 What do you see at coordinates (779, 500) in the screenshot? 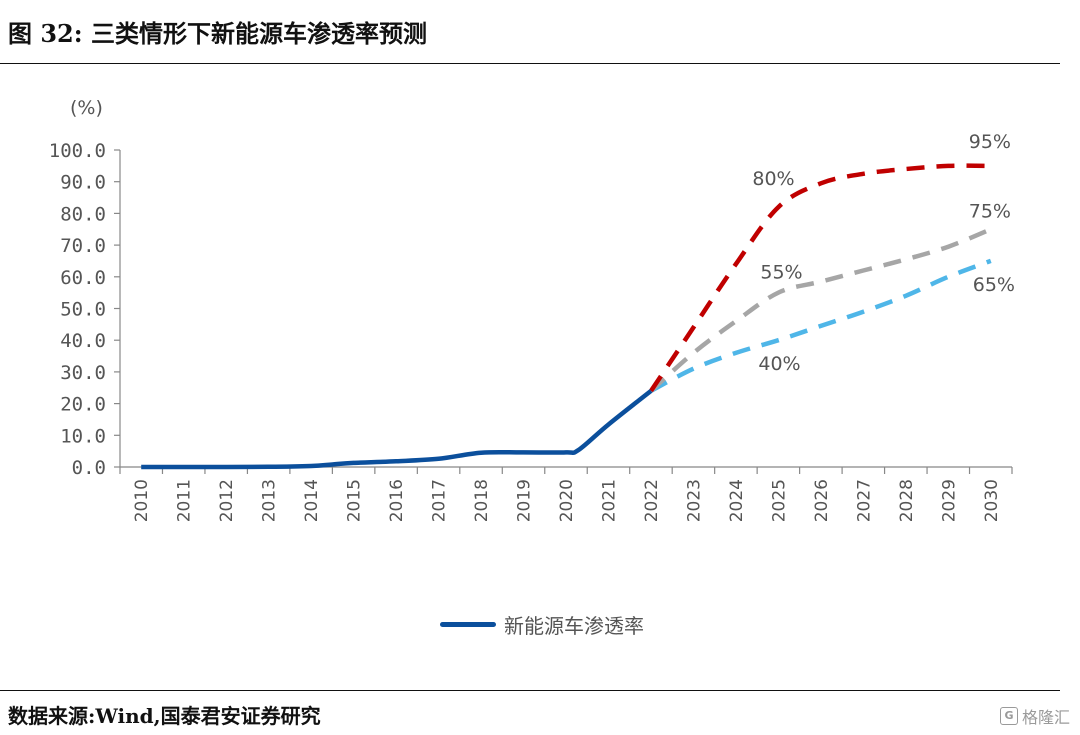
I see `x-tick-label: 2025` at bounding box center [779, 500].